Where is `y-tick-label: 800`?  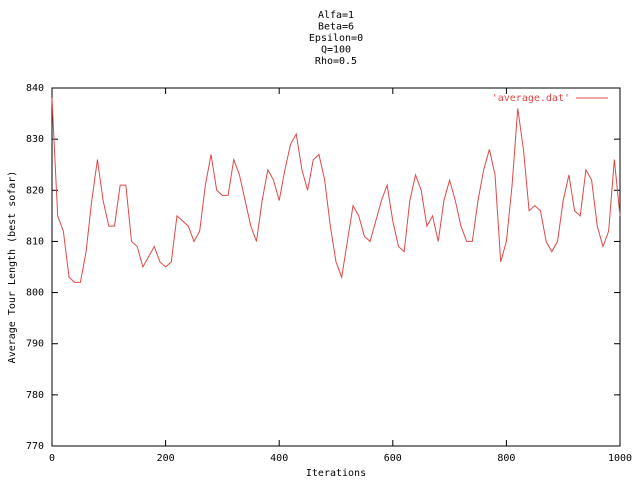 y-tick-label: 800 is located at coordinates (35, 293).